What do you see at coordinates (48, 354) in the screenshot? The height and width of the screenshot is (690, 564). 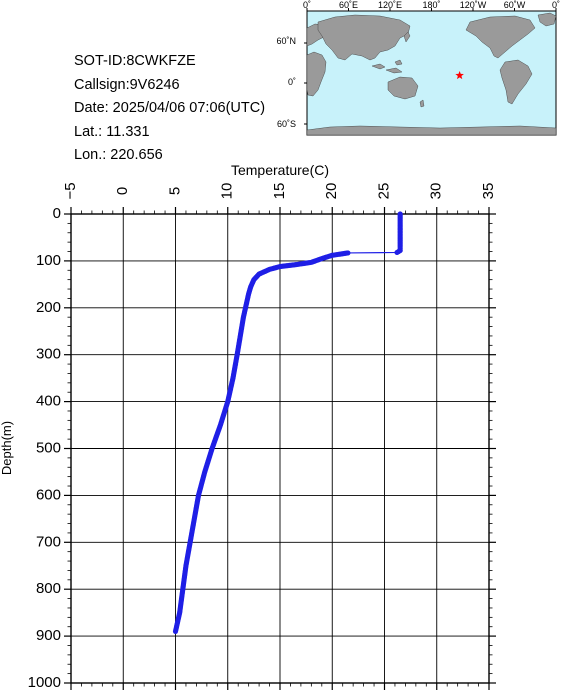 I see `y-tick-label: 300` at bounding box center [48, 354].